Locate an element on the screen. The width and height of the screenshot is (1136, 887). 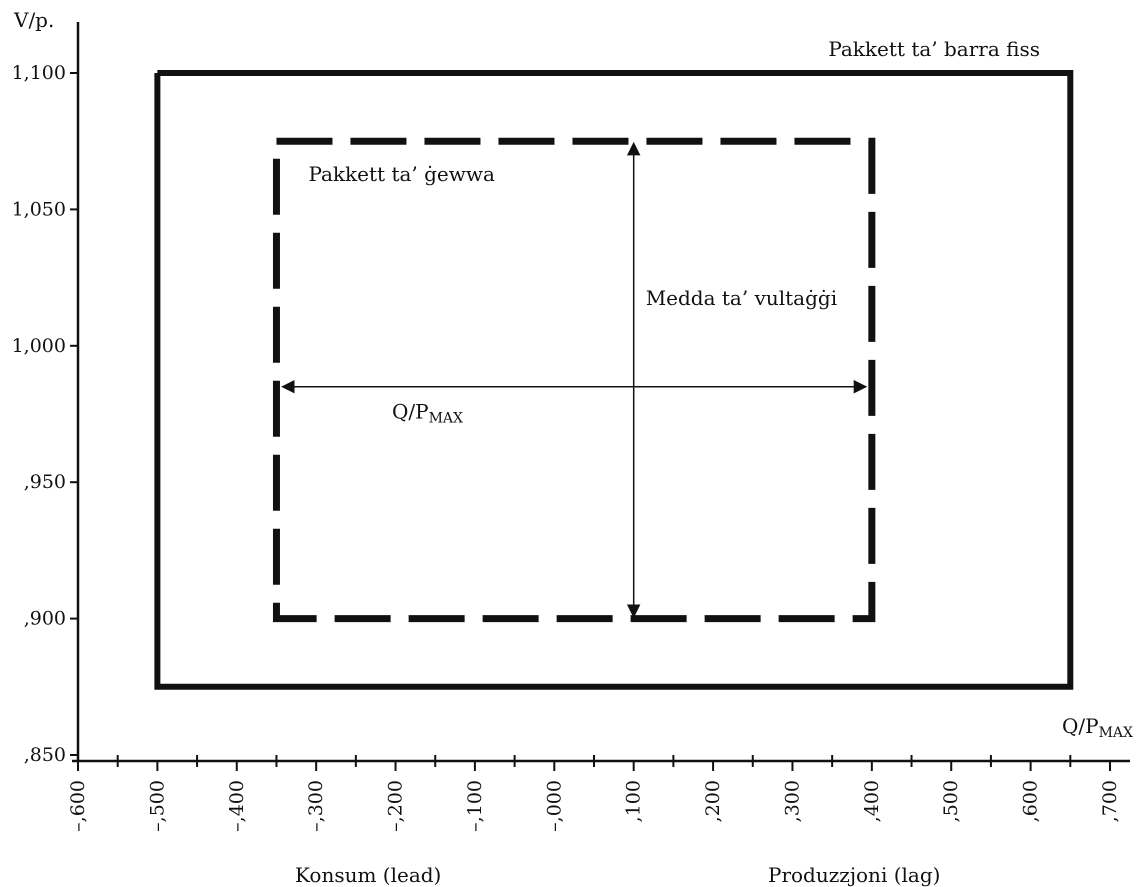
x-tick-label: ,700 is located at coordinates (1110, 801).